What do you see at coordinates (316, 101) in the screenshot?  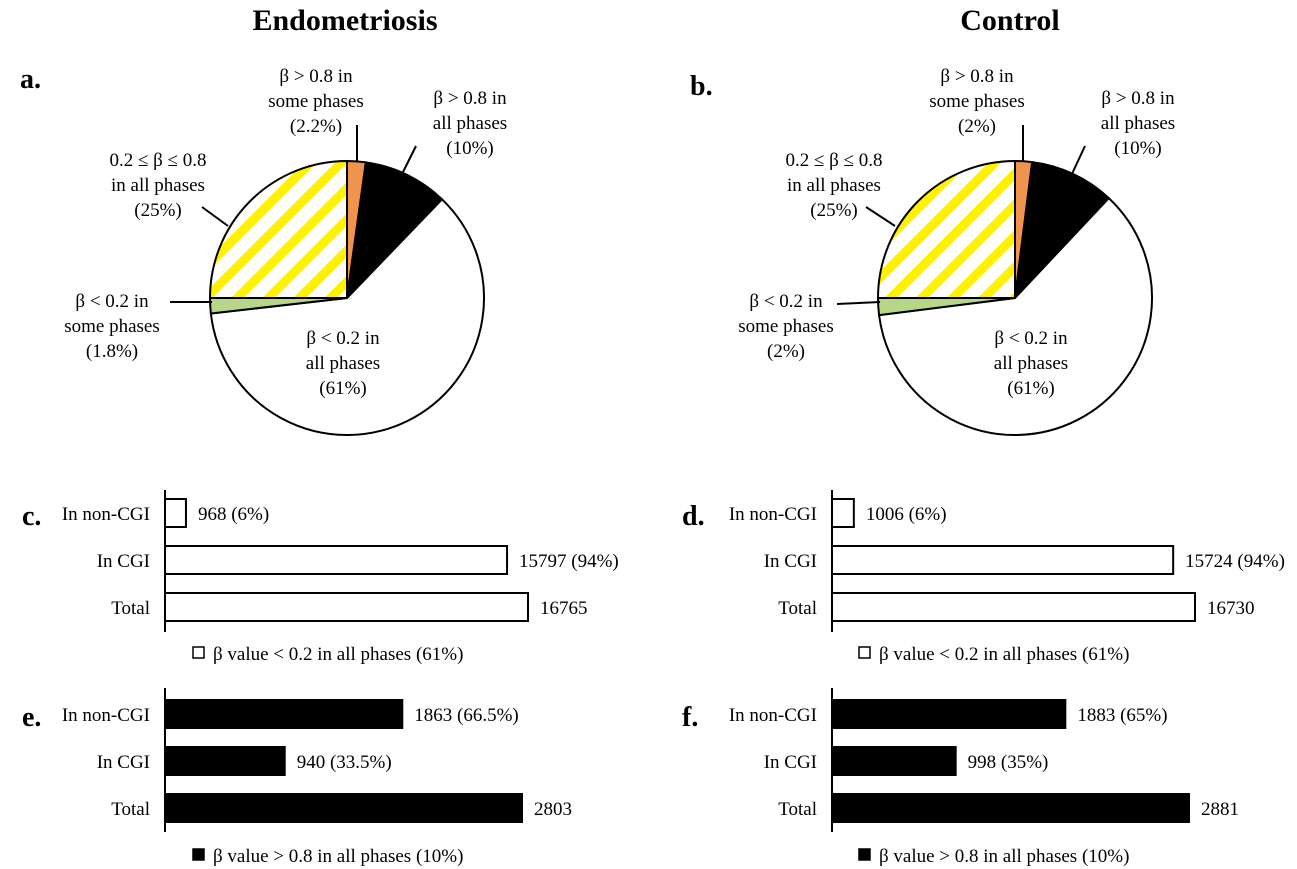 I see `pie-a-label-0: some phases` at bounding box center [316, 101].